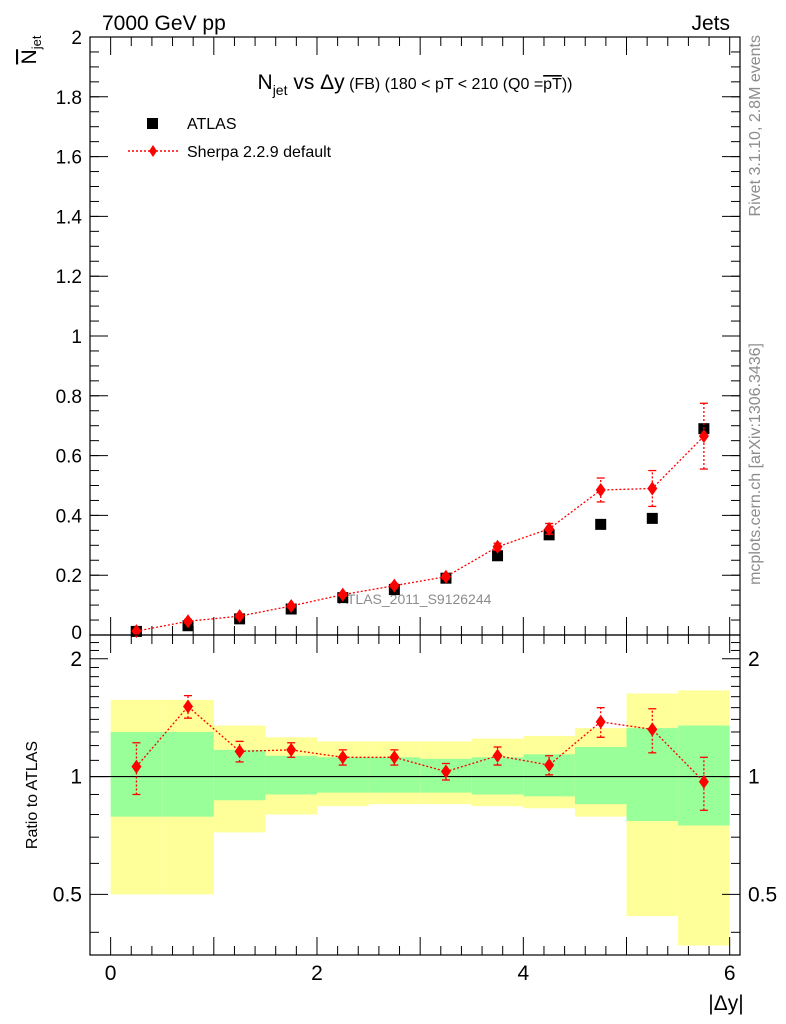 The height and width of the screenshot is (1024, 786). Describe the element at coordinates (280, 90) in the screenshot. I see `title-n-sub: jet` at that location.